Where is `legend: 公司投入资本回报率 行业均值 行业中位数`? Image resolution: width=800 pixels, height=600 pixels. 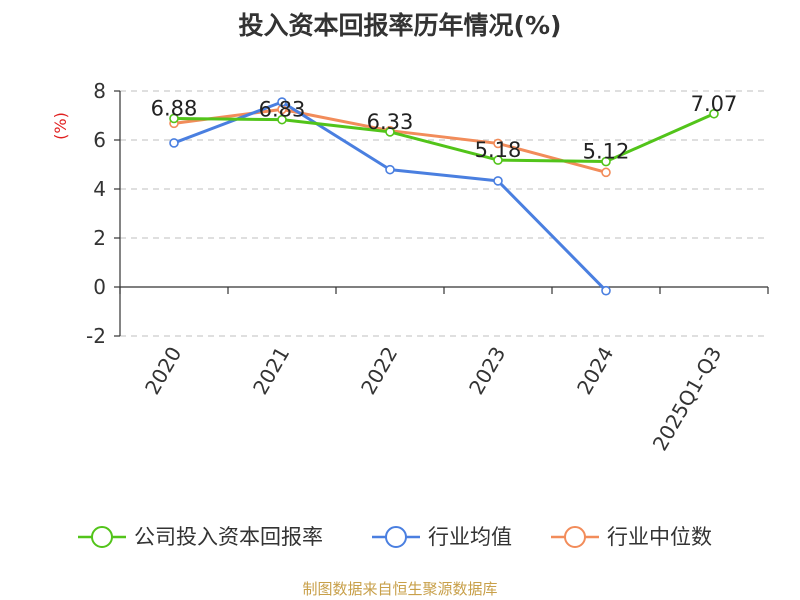
legend: 公司投入资本回报率 行业均值 行业中位数 is located at coordinates (395, 537).